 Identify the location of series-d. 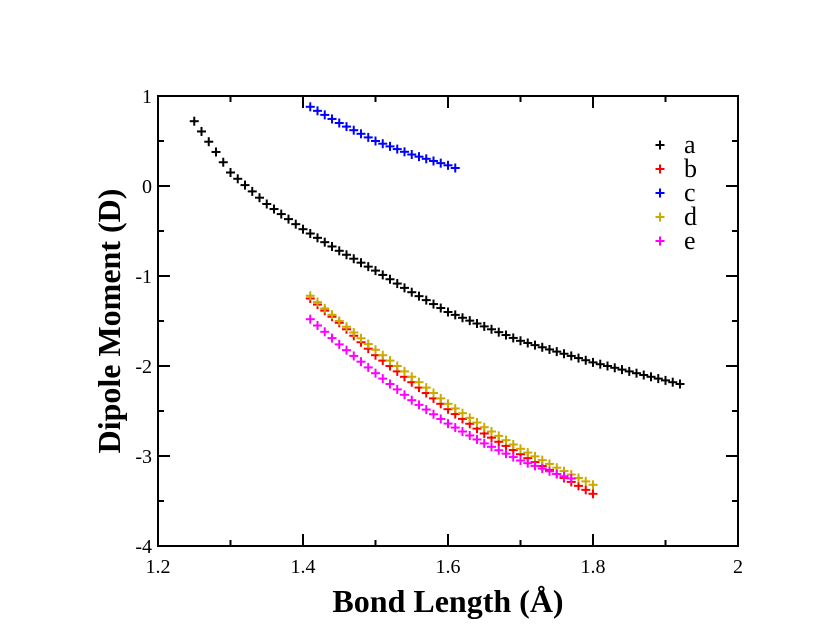
(451, 390).